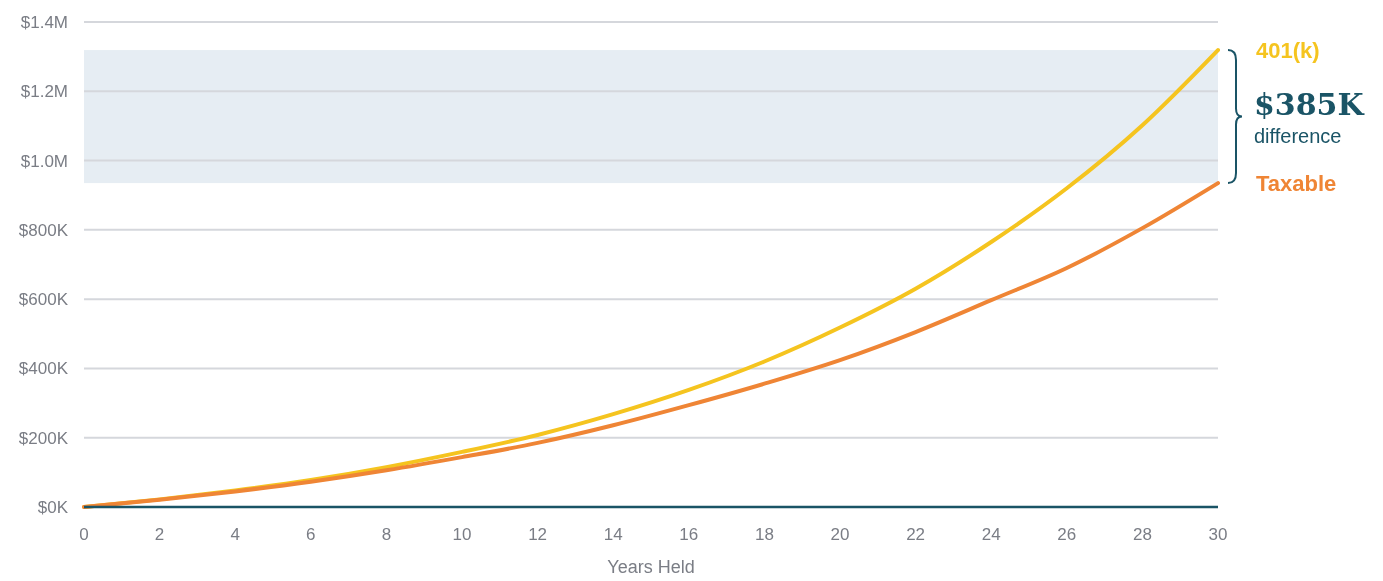  Describe the element at coordinates (43, 230) in the screenshot. I see `y-tick-label: $800K` at that location.